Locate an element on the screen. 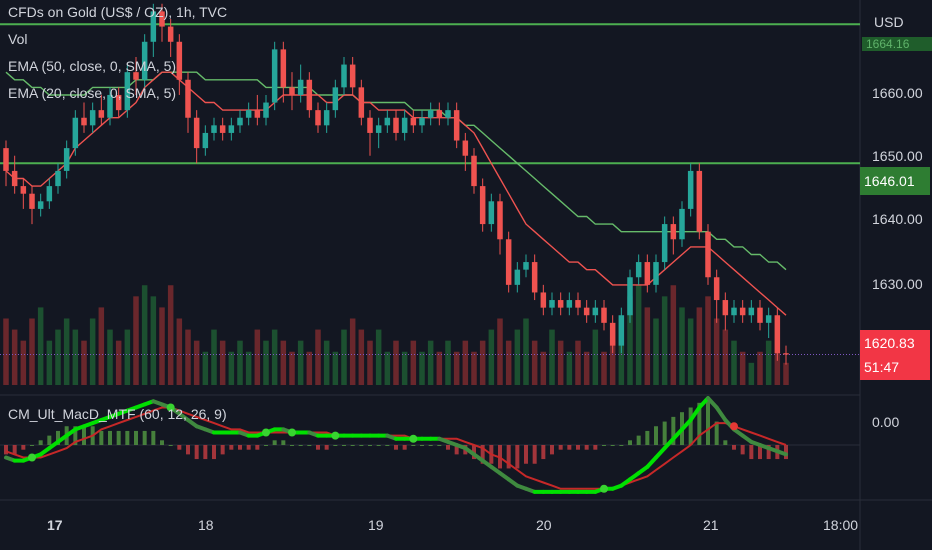 The height and width of the screenshot is (550, 932). time-tick: 17 is located at coordinates (55, 525).